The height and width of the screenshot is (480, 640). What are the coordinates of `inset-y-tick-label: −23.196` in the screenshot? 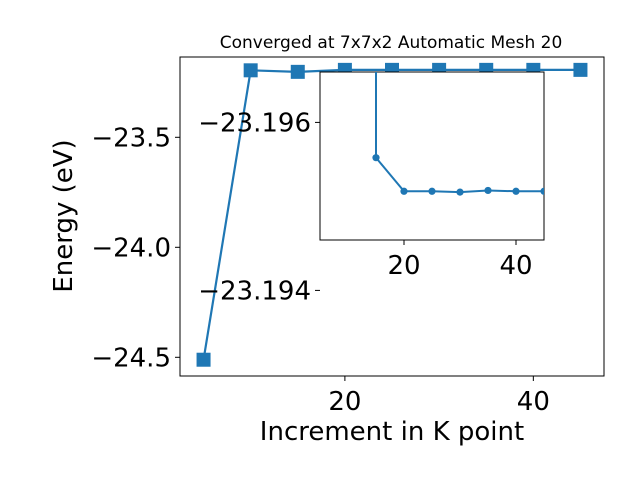 It's located at (254, 123).